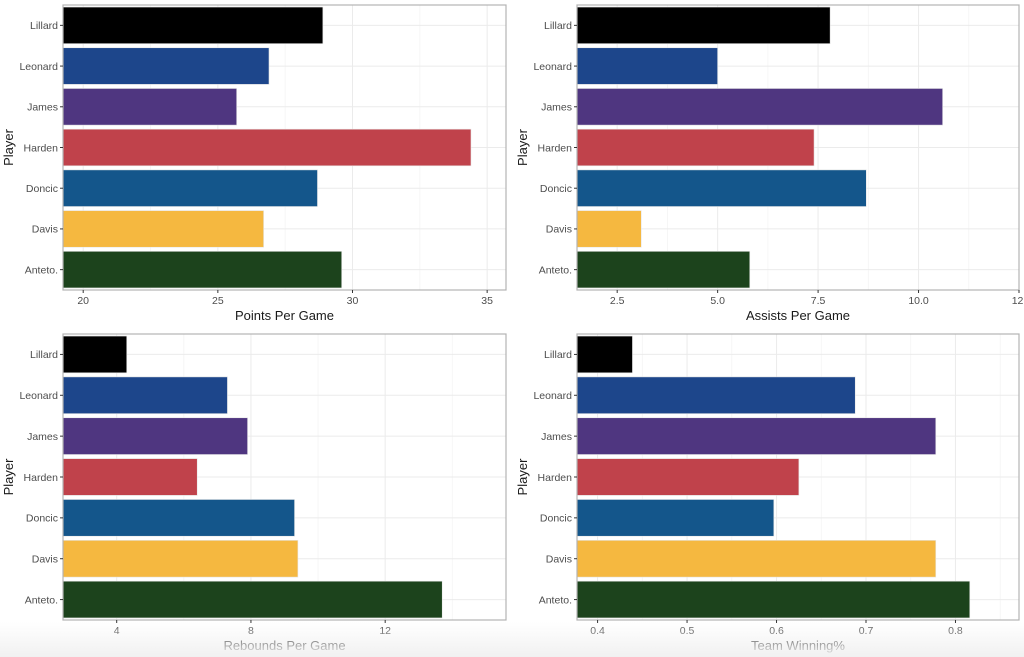 The image size is (1024, 657). What do you see at coordinates (117, 631) in the screenshot?
I see `x-tick-label: 4` at bounding box center [117, 631].